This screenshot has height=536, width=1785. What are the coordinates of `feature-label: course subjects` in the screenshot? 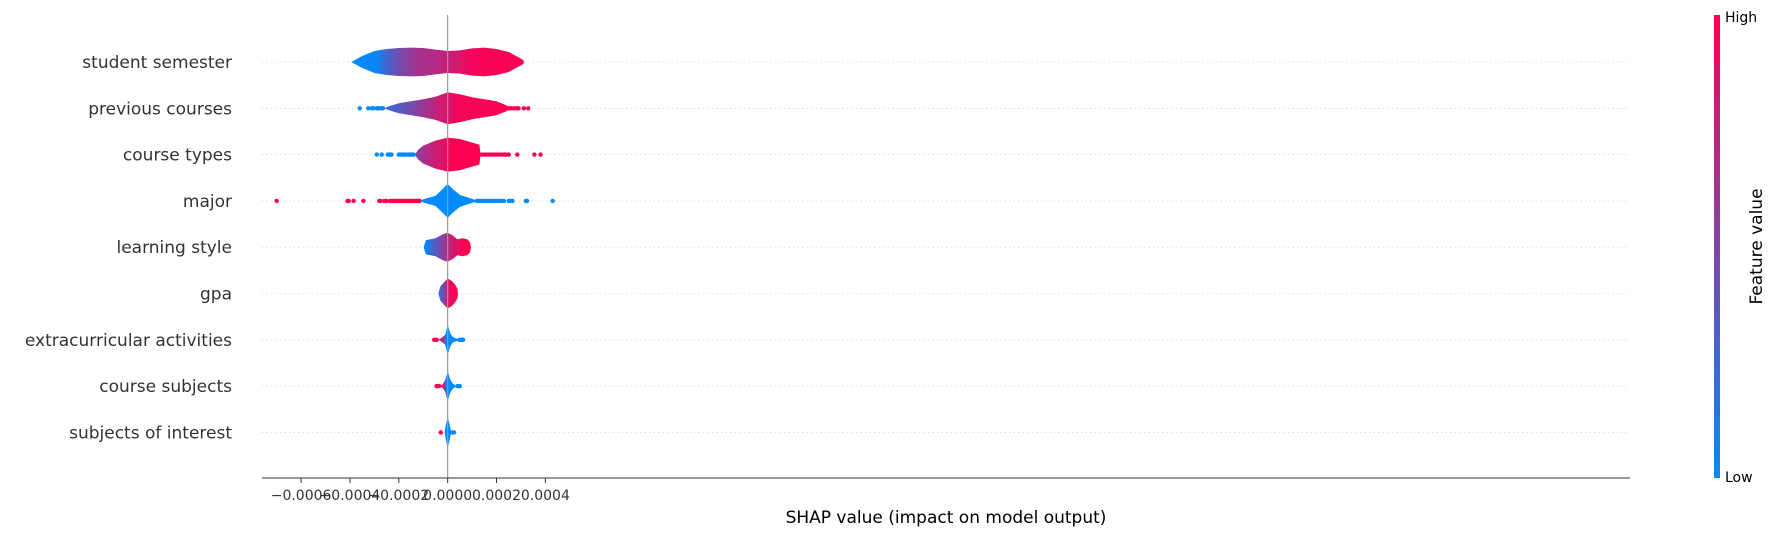 It's located at (165, 387).